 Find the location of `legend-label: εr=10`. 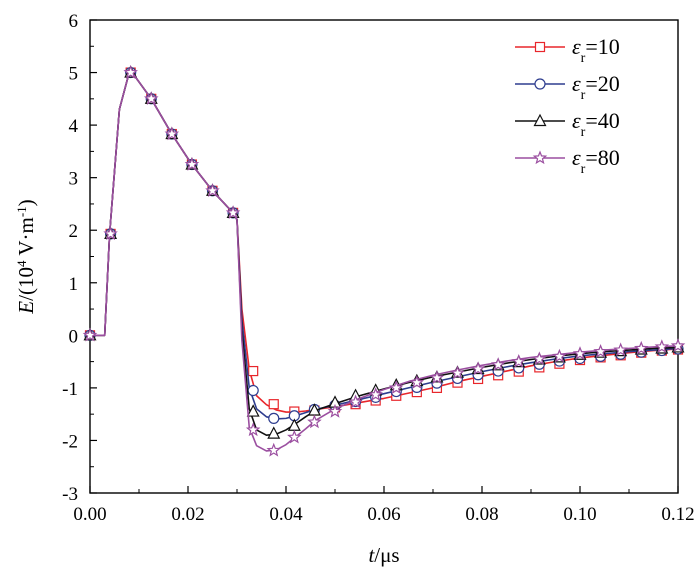

legend-label: εr=10 is located at coordinates (596, 50).